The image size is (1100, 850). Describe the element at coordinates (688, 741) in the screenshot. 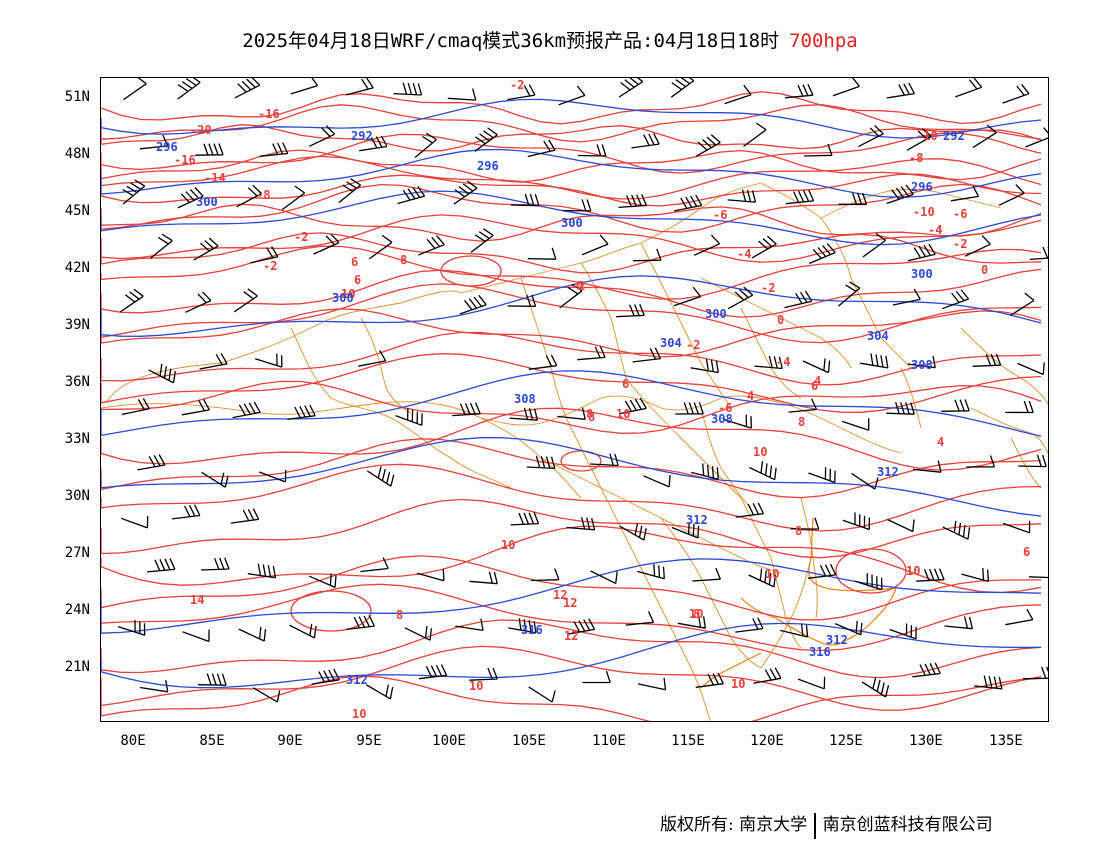

I see `lon-label: 115E` at that location.